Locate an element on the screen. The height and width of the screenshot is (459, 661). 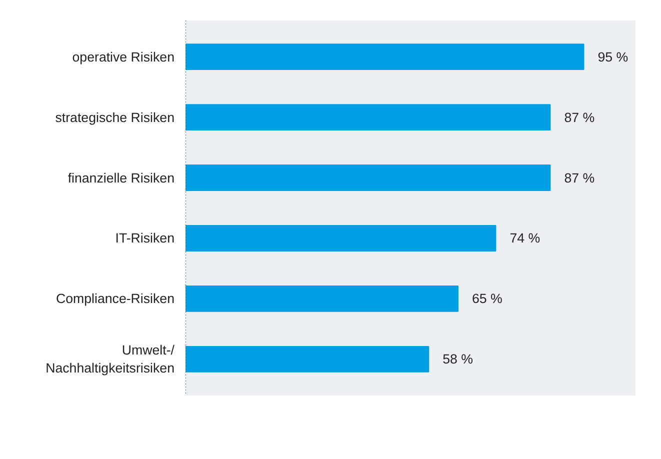
y-tick-label: IT-Risiken is located at coordinates (144, 238).